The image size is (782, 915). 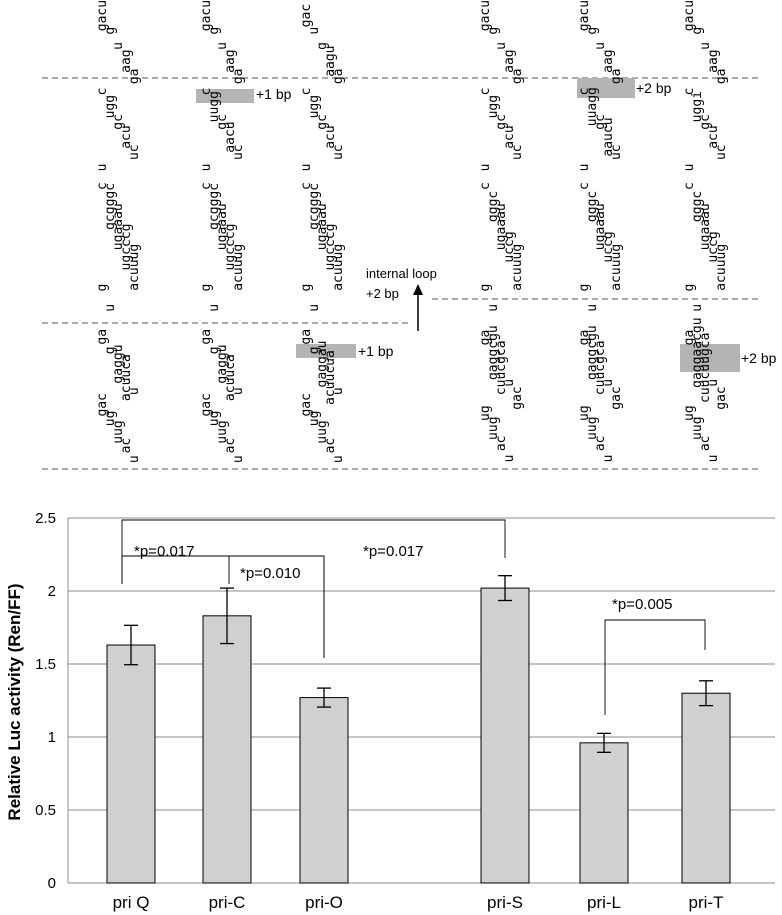 I want to click on bar-pri-q, so click(x=131, y=764).